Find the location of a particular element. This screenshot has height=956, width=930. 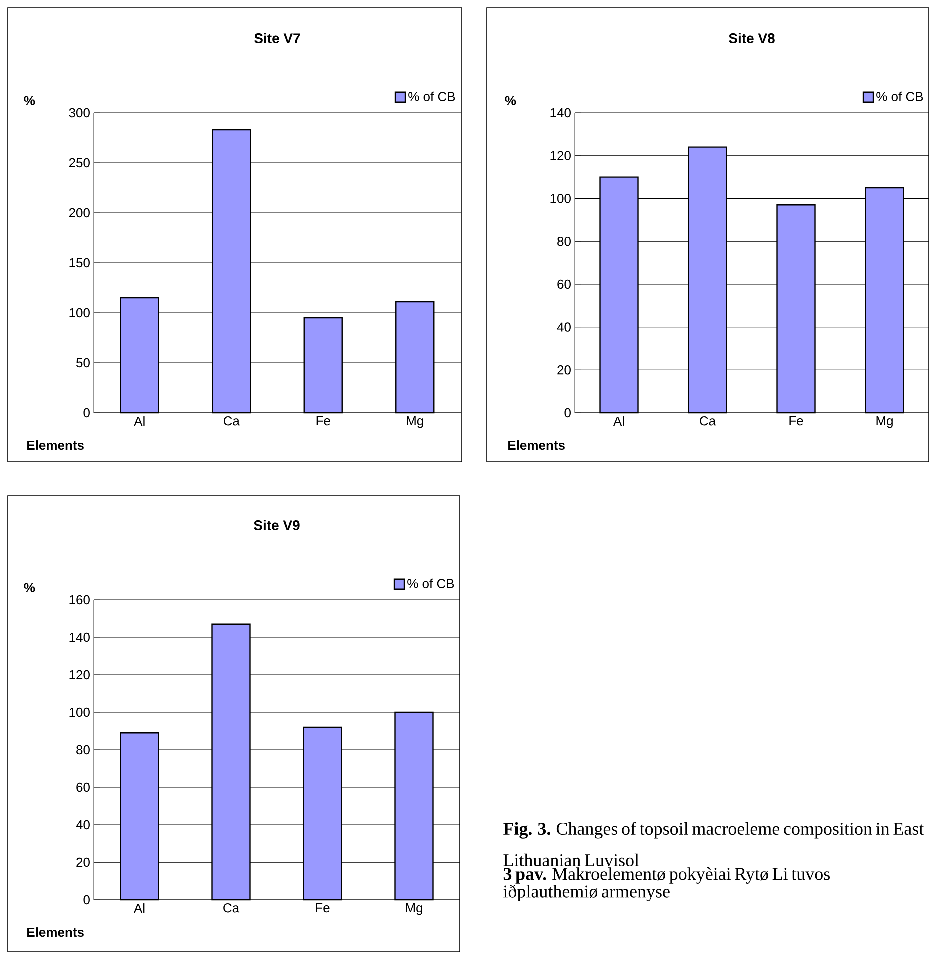

y-tick-label: 160 is located at coordinates (80, 600).